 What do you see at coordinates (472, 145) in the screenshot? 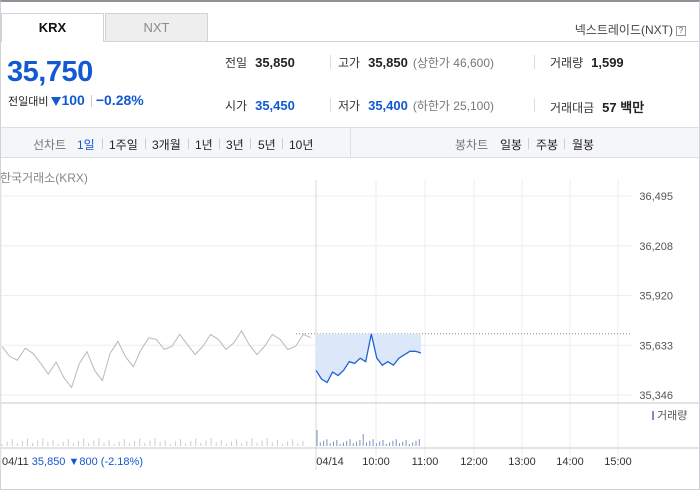
I see `candle-chart-label: 봉차트` at bounding box center [472, 145].